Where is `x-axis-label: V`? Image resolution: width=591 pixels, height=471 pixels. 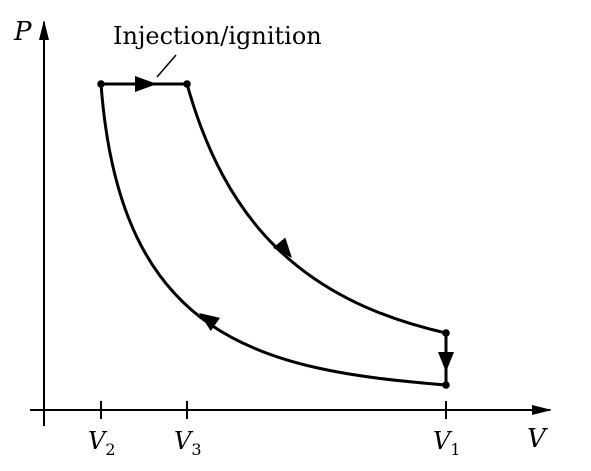 x-axis-label: V is located at coordinates (537, 439).